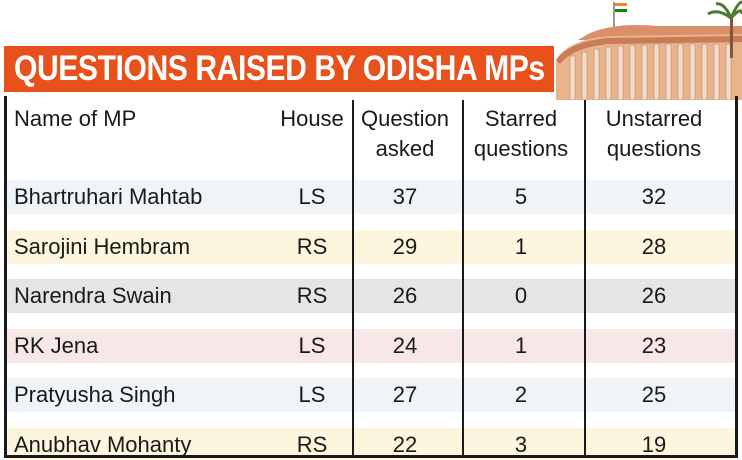  Describe the element at coordinates (95, 394) in the screenshot. I see `table-cell-name: Pratyusha Singh` at that location.